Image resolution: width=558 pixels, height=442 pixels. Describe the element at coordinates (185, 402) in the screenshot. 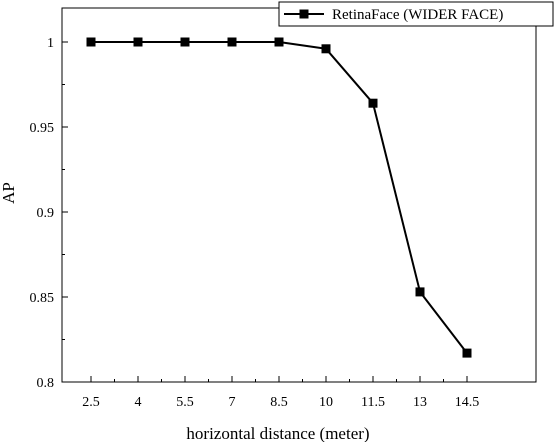

I see `x-tick-label: 5.5` at that location.